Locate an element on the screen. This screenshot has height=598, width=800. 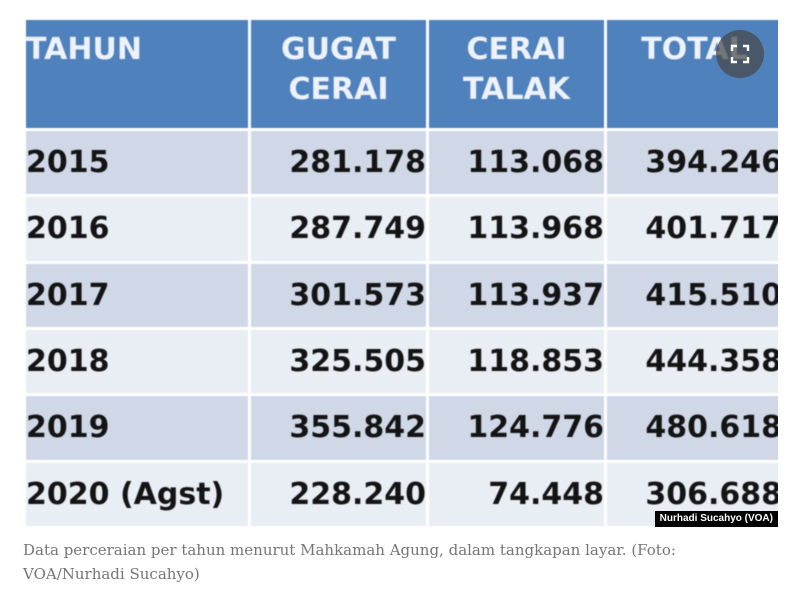
expand-icon is located at coordinates (740, 54).